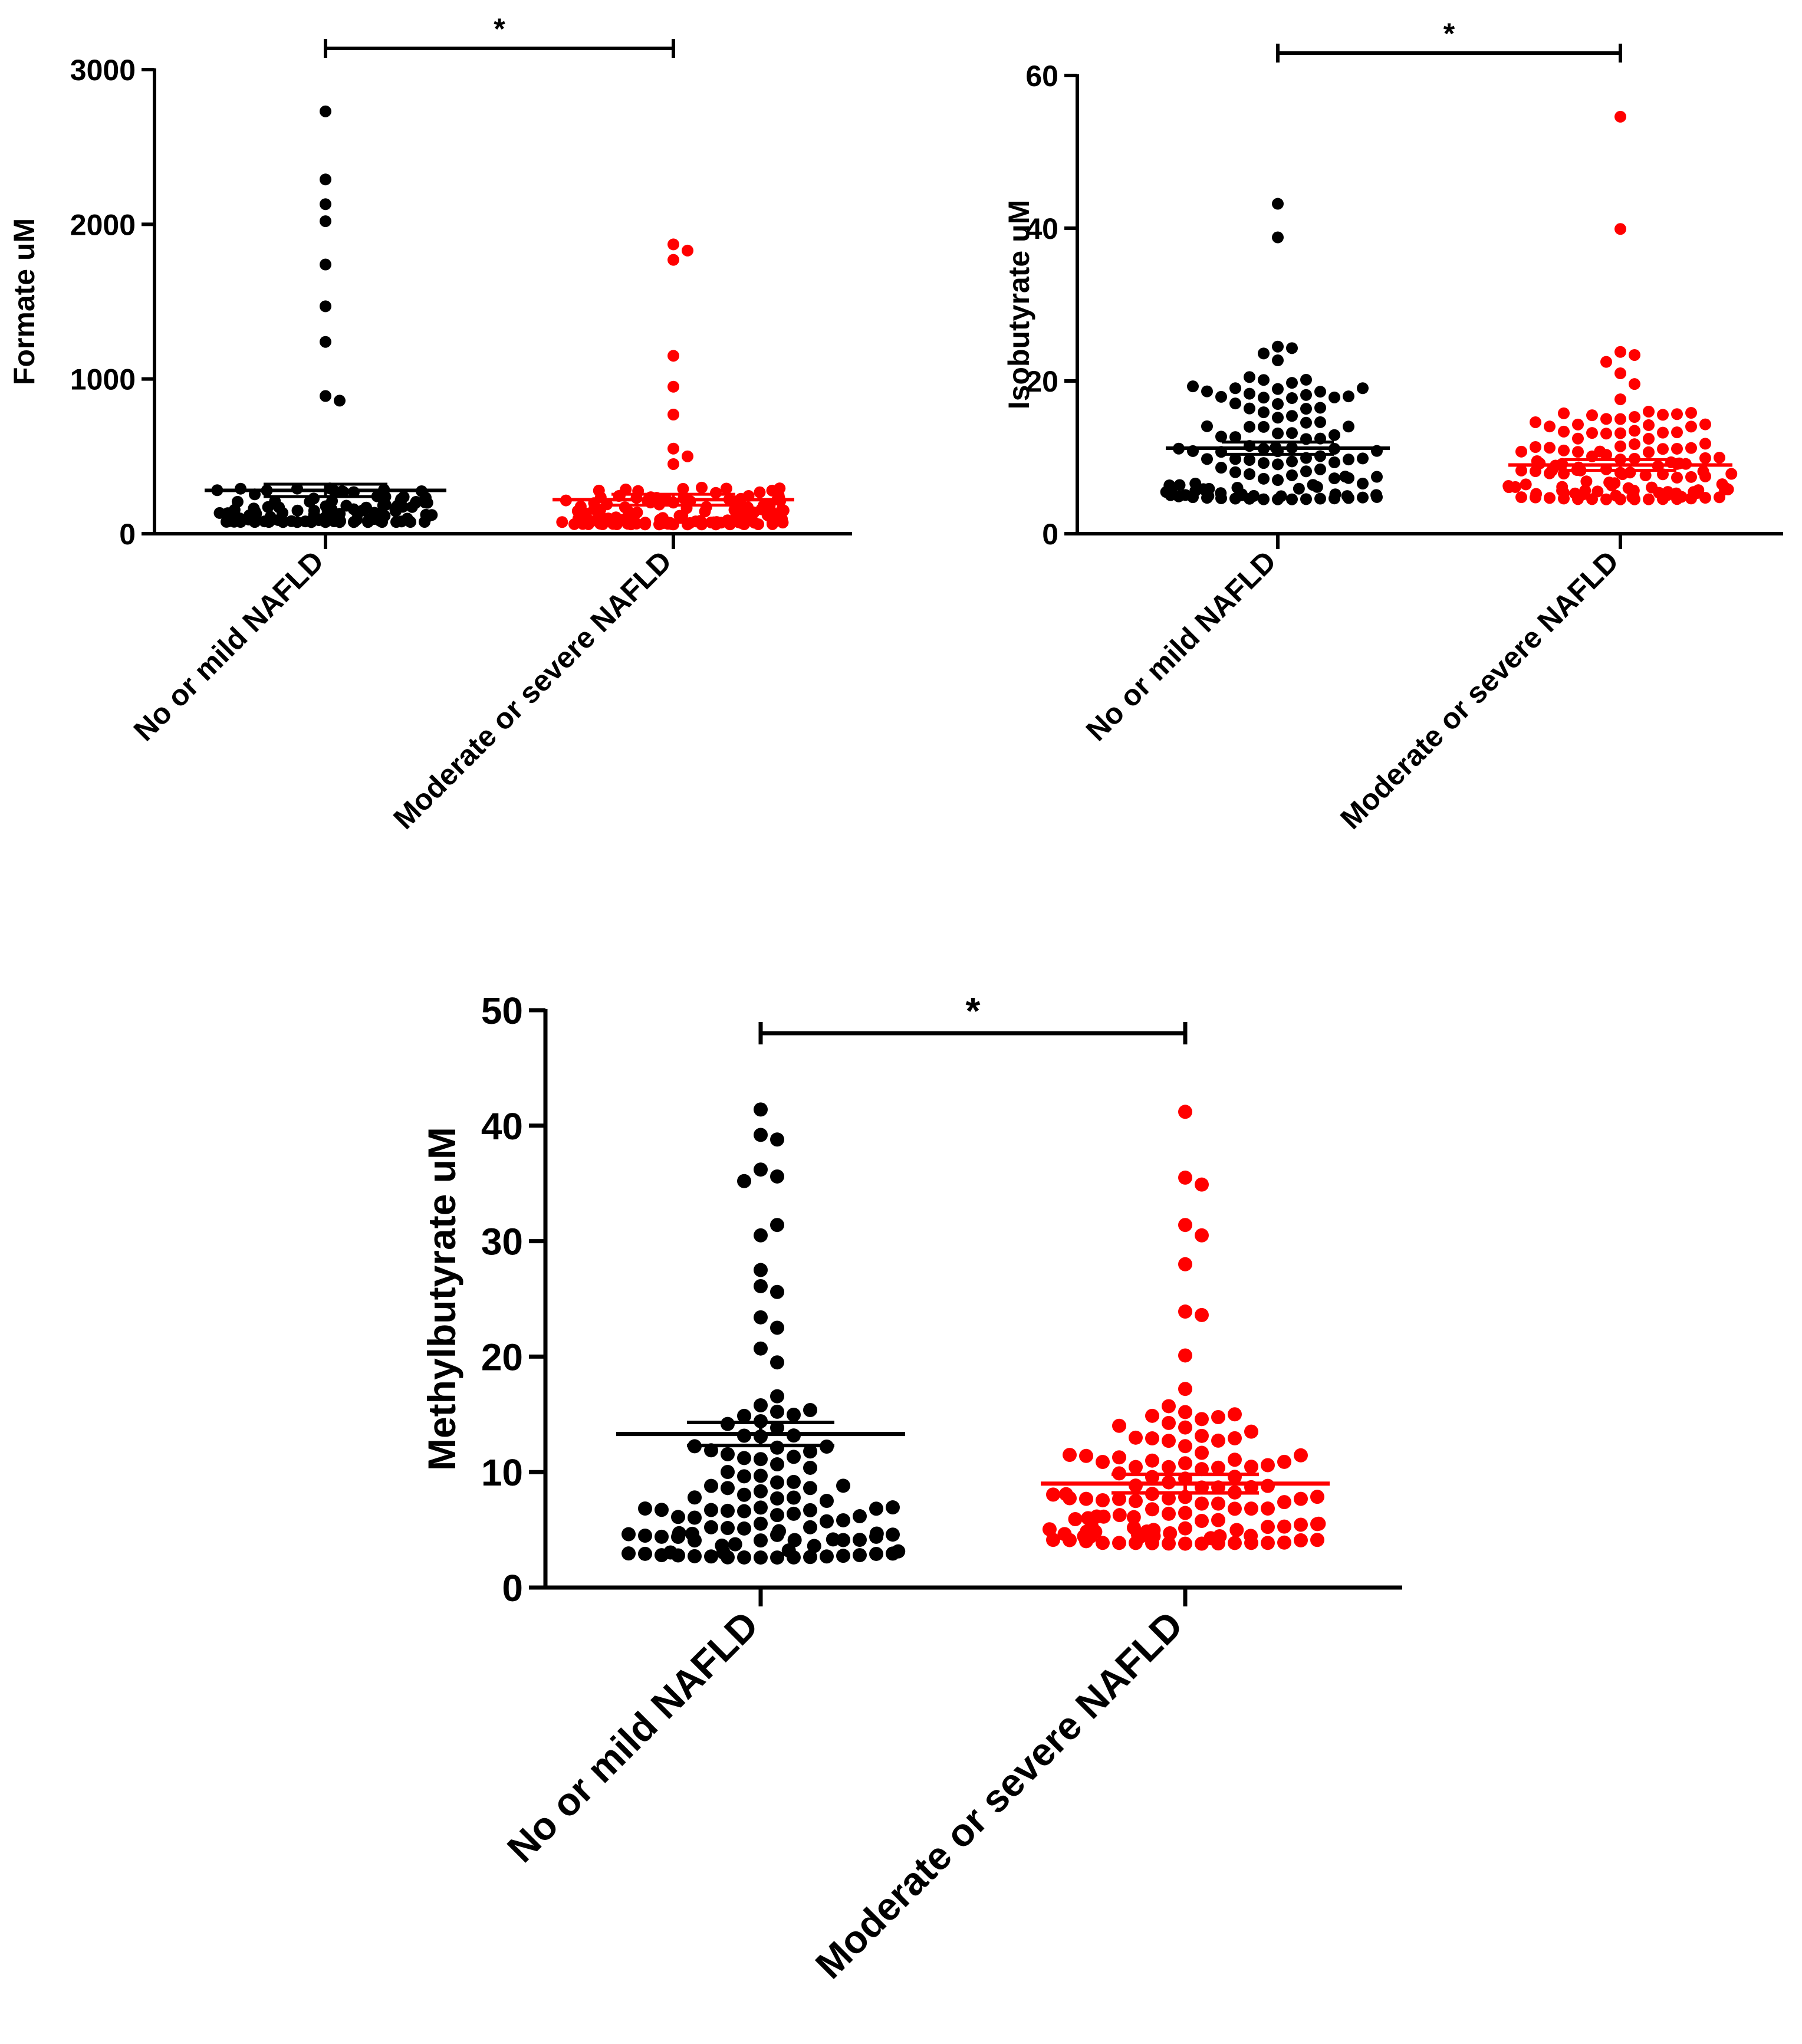  What do you see at coordinates (502, 1357) in the screenshot?
I see `y-tick-label: 20` at bounding box center [502, 1357].